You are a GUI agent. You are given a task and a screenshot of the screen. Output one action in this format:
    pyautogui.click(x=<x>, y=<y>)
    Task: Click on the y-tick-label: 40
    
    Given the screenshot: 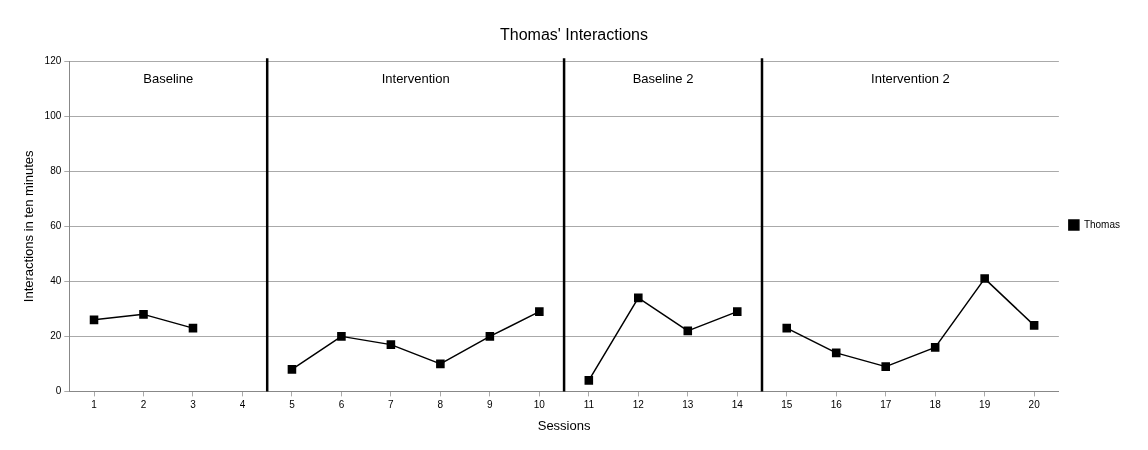 What is the action you would take?
    pyautogui.click(x=56, y=281)
    